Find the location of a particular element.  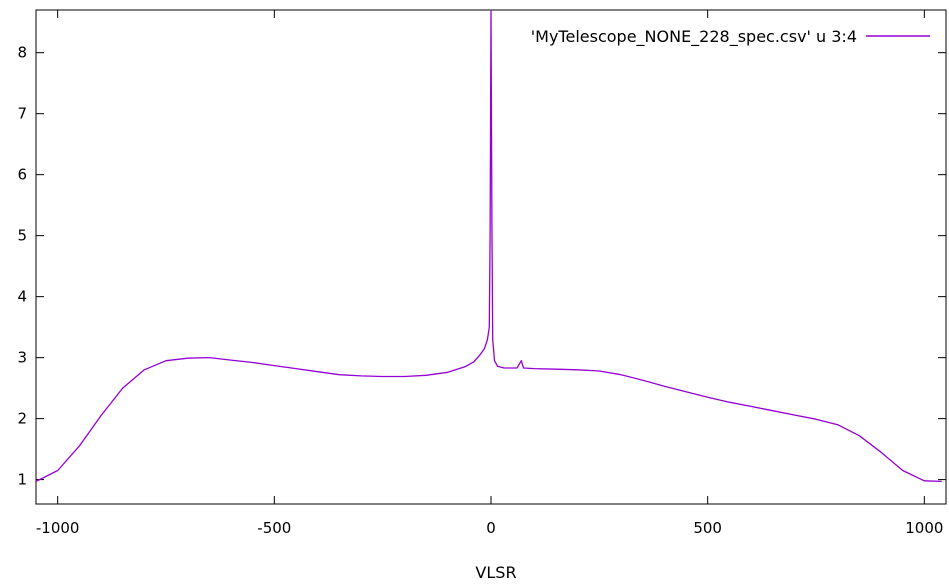

y-tick-label: 3 is located at coordinates (22, 358).